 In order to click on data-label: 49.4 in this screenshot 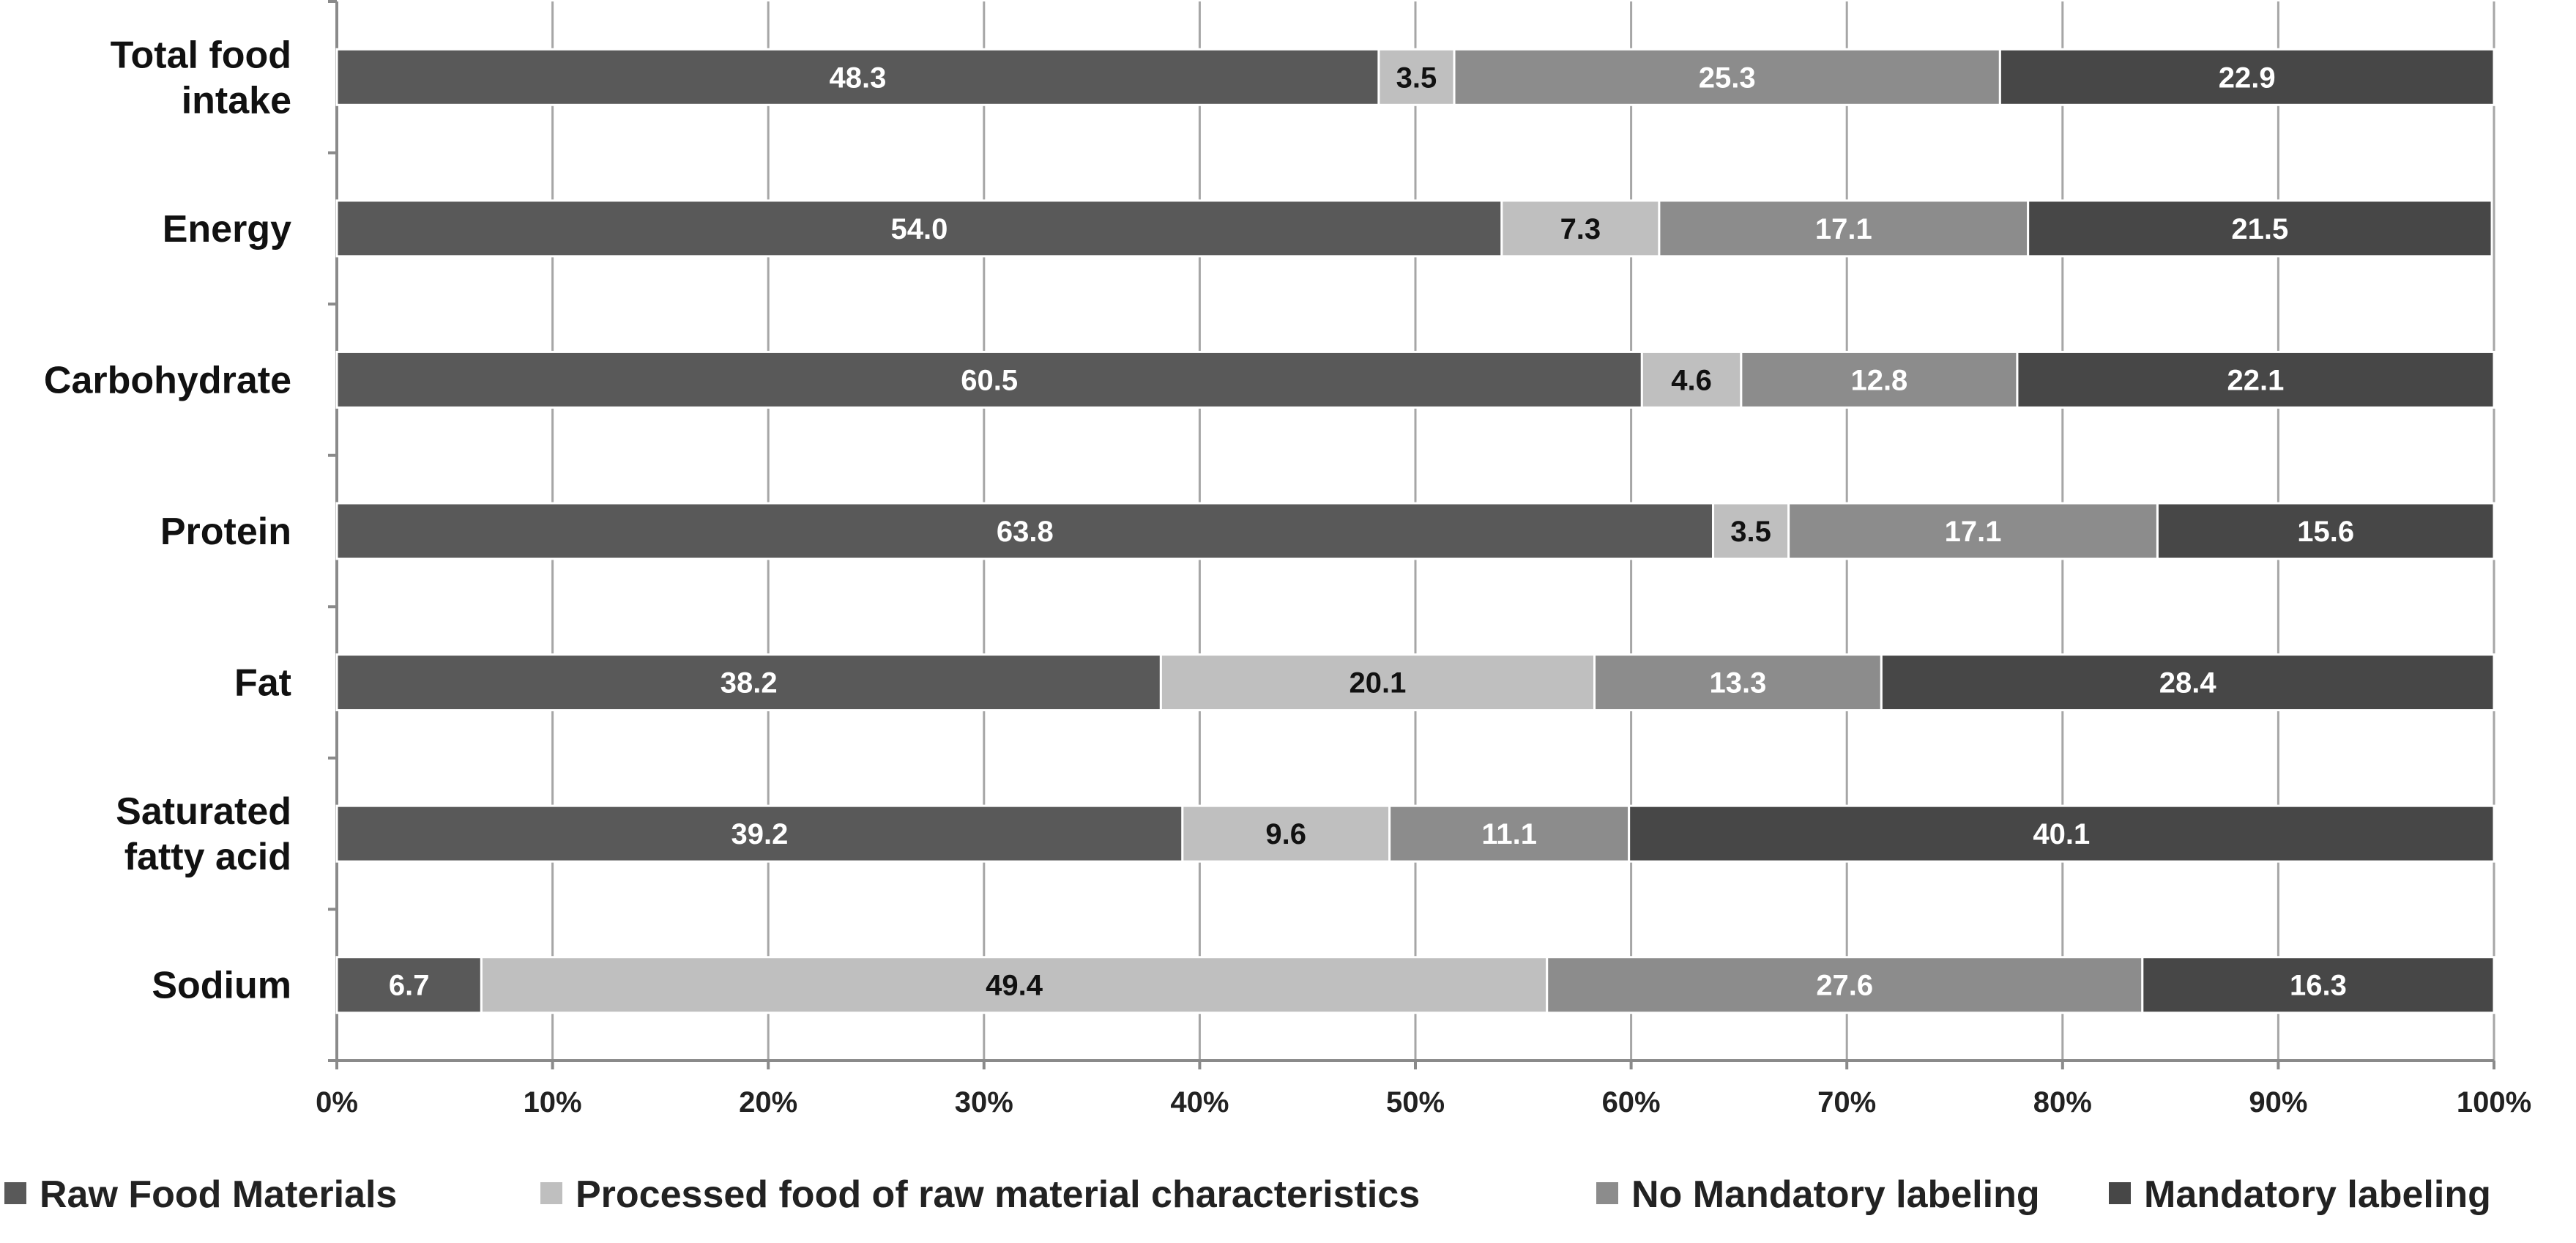, I will do `click(1014, 986)`.